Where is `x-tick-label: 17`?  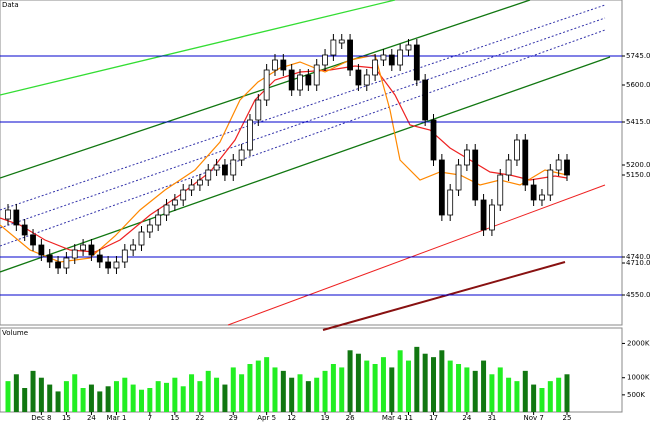
x-tick-label: 17 is located at coordinates (433, 418).